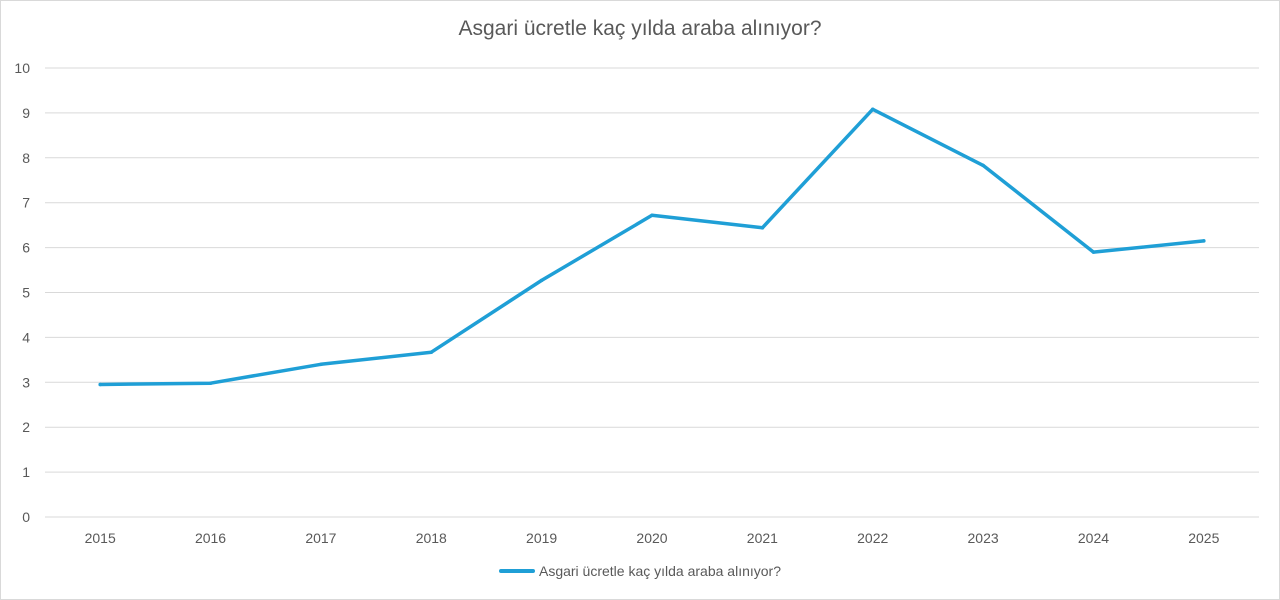 This screenshot has height=600, width=1280. What do you see at coordinates (983, 538) in the screenshot?
I see `x-tick-label: 2023` at bounding box center [983, 538].